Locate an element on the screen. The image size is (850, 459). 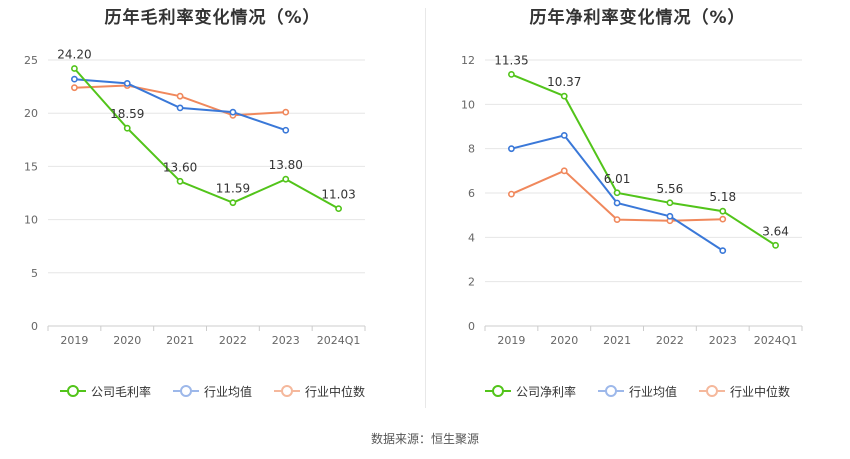
chart-title: 历年净利率变化情况（%） is located at coordinates (637, 18).